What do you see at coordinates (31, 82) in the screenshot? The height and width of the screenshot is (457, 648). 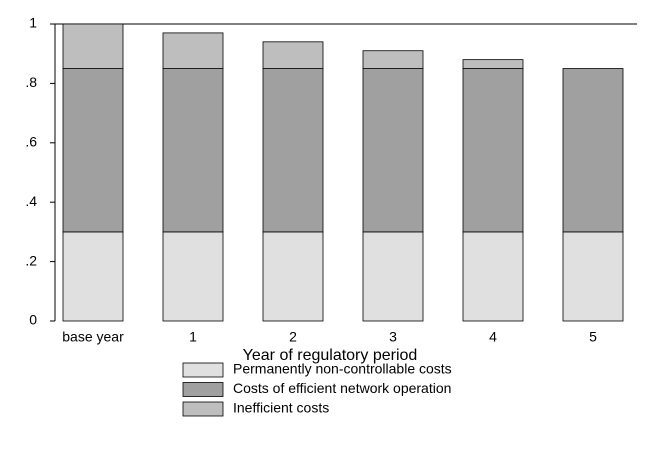 I see `y-tick-label: .8` at bounding box center [31, 82].